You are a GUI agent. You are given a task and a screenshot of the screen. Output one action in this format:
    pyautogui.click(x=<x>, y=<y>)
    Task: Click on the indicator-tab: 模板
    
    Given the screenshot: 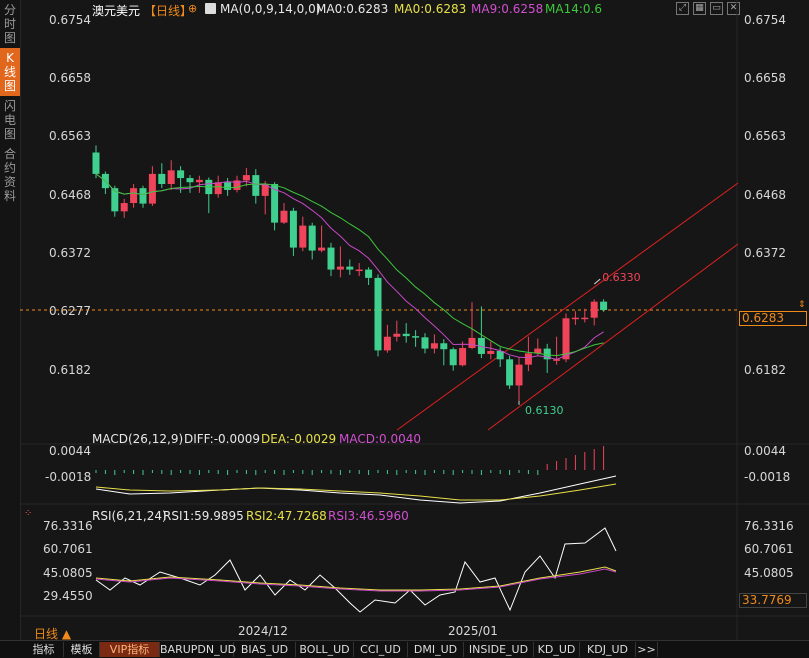 What is the action you would take?
    pyautogui.click(x=82, y=649)
    